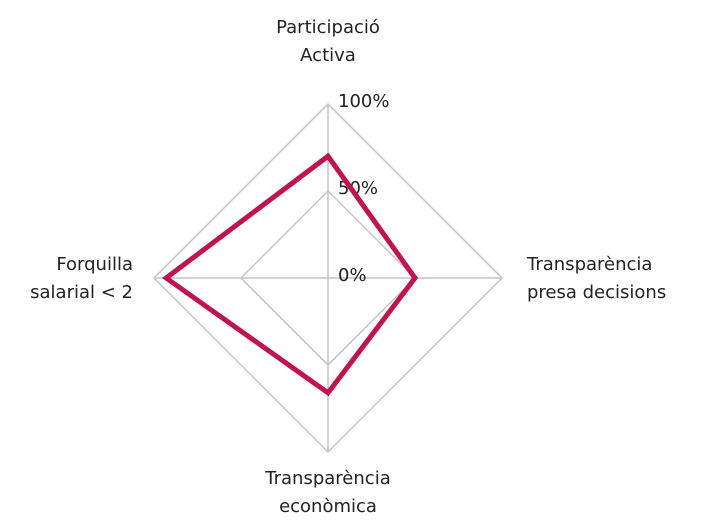 The height and width of the screenshot is (521, 701). Describe the element at coordinates (352, 275) in the screenshot. I see `tick-label: 0%` at that location.